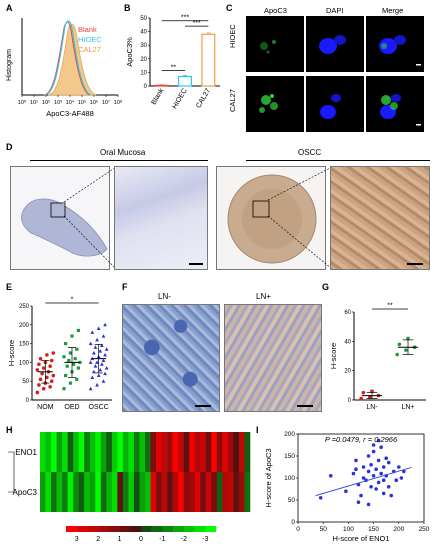  I want to click on regression-line, so click(363, 481).